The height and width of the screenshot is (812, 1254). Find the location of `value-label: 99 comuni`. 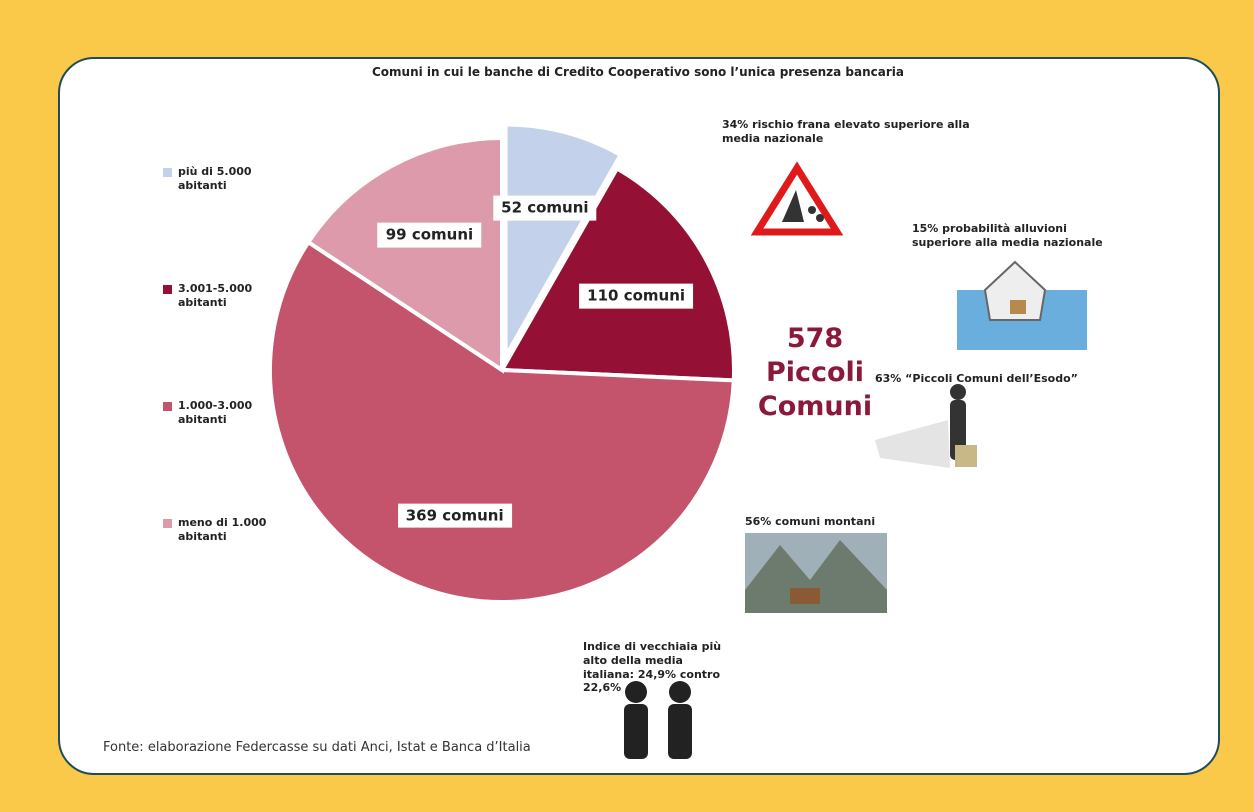

value-label: 99 comuni is located at coordinates (429, 235).